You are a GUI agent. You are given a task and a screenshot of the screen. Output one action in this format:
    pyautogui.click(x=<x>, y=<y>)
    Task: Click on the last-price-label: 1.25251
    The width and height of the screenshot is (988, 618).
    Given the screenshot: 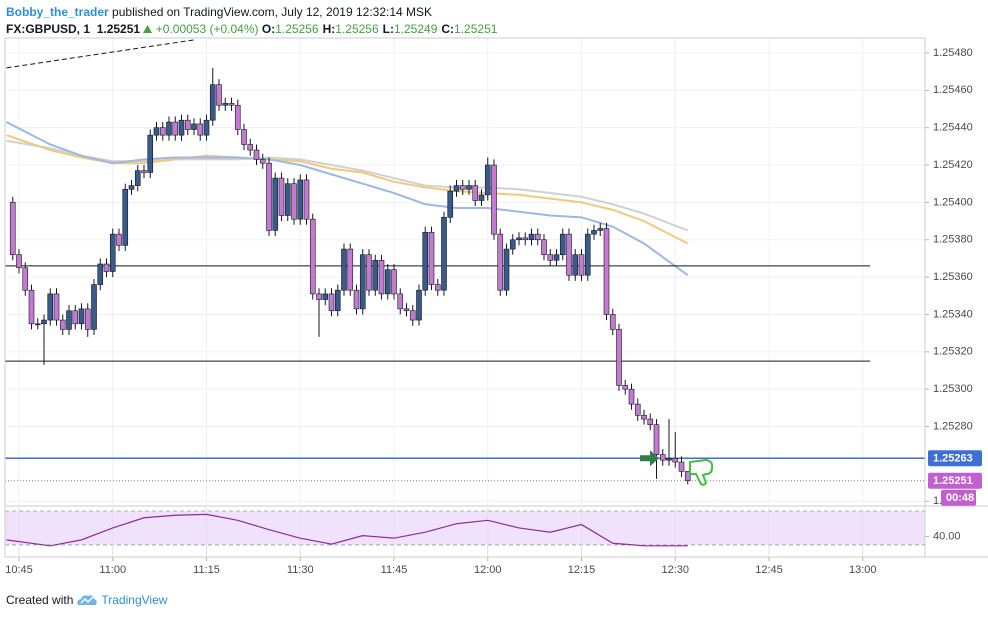 What is the action you would take?
    pyautogui.click(x=953, y=481)
    